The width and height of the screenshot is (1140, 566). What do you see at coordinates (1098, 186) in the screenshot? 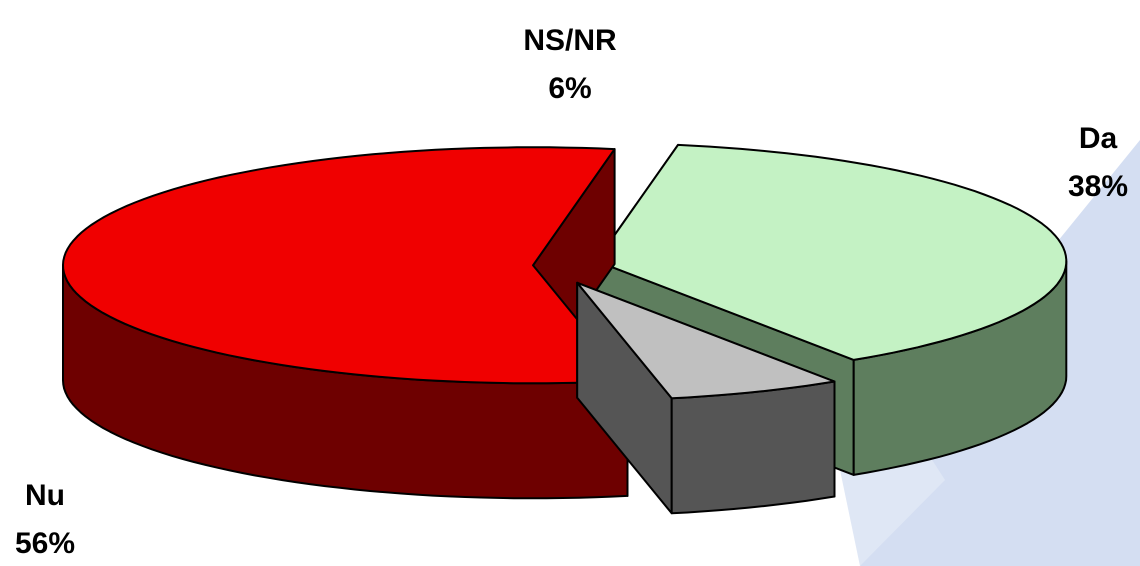
I see `value-label: 38%` at bounding box center [1098, 186].